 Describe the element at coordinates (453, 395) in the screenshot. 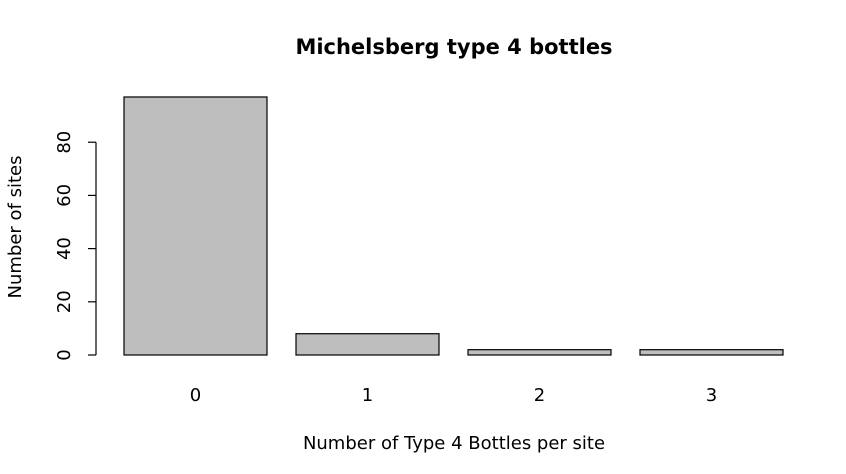

I see `x-tick-labels: 0 1 2 3` at that location.